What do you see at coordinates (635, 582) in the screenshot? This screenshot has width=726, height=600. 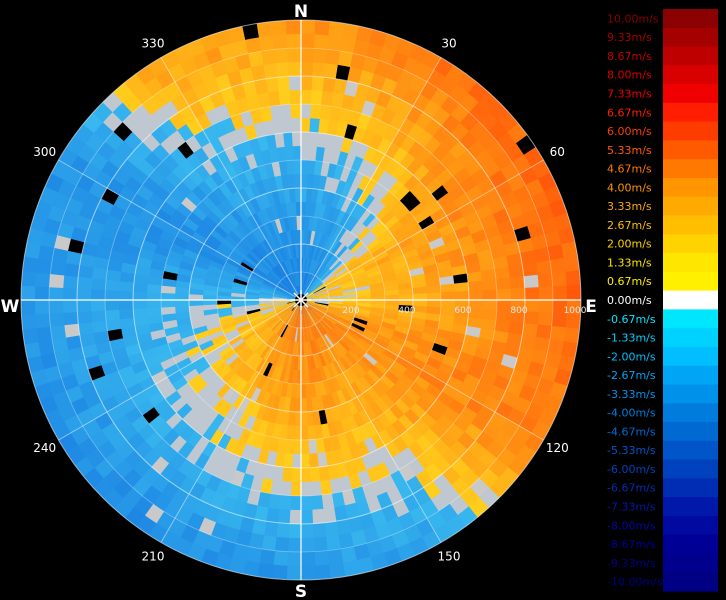 I see `colorbar-label: -10.00m/s` at bounding box center [635, 582].